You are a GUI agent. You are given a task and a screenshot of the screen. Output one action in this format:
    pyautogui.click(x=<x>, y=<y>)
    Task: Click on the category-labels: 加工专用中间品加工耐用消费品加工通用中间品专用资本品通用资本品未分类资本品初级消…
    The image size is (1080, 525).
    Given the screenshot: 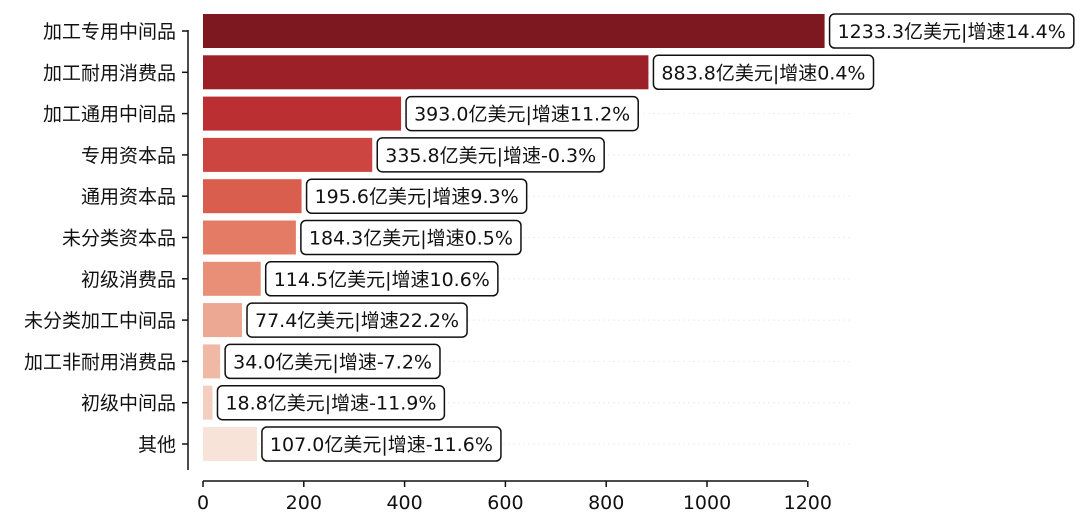 What is the action you would take?
    pyautogui.click(x=106, y=238)
    